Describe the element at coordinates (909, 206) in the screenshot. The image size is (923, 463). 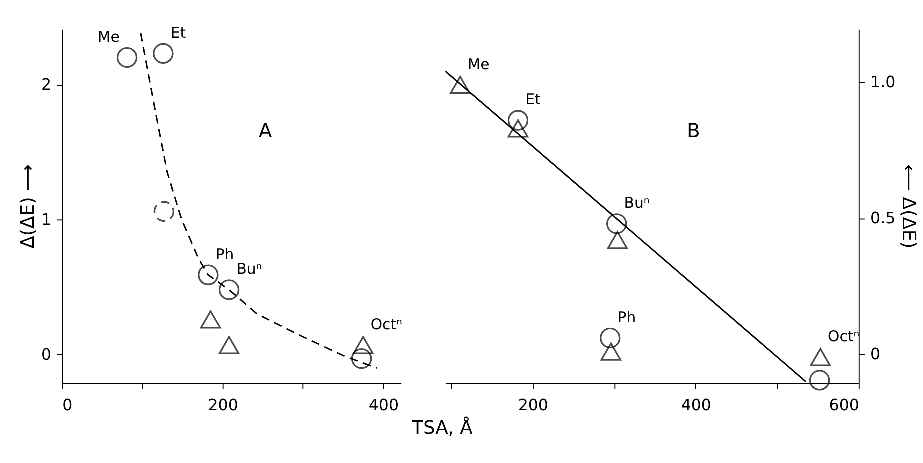
I see `y-axis-title: ⟵ Δ(ΔE)` at that location.